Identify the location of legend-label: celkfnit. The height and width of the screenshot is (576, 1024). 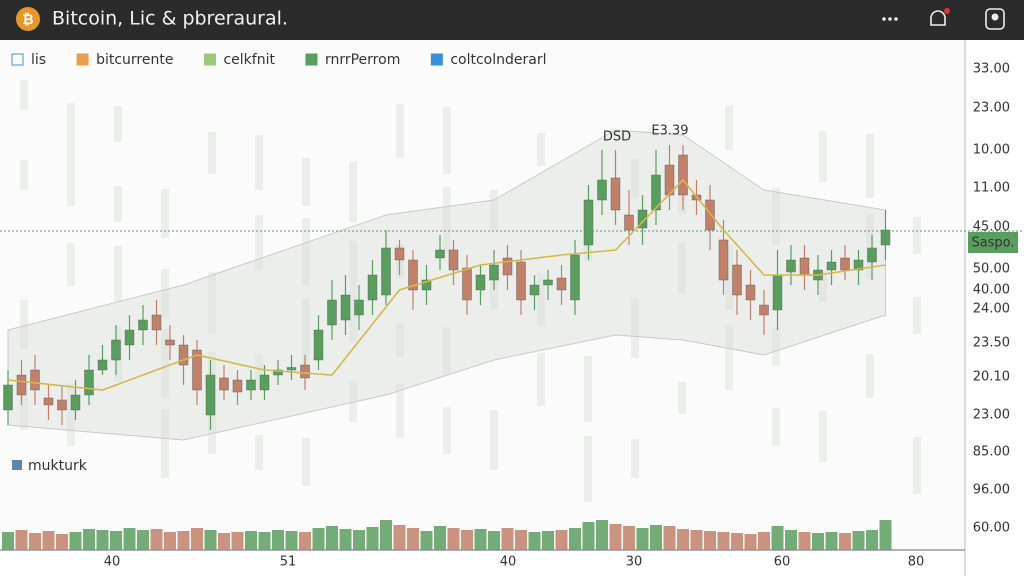
(249, 60).